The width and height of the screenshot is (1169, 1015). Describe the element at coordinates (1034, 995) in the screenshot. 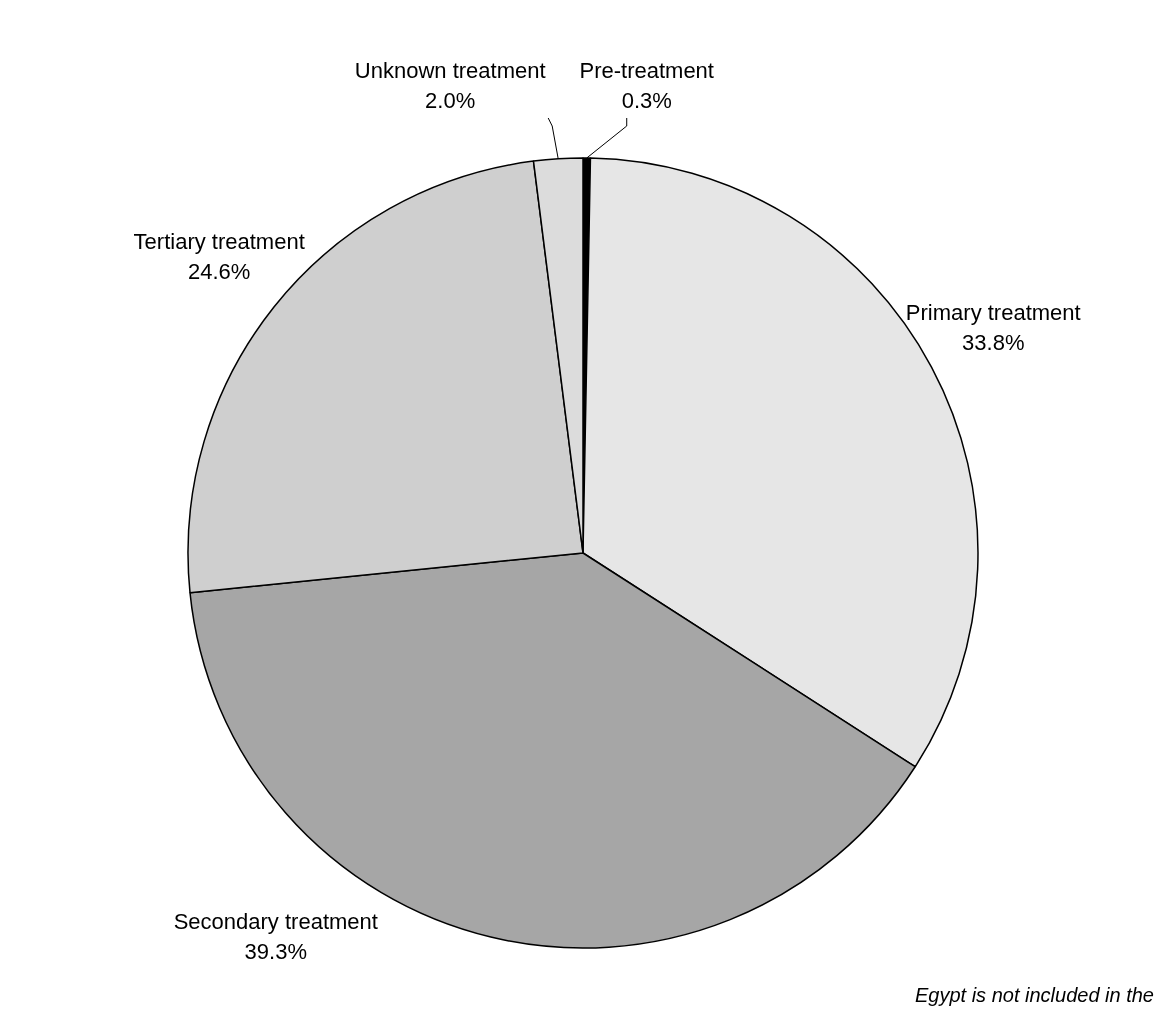

I see `text: Egypt is not included in the` at that location.